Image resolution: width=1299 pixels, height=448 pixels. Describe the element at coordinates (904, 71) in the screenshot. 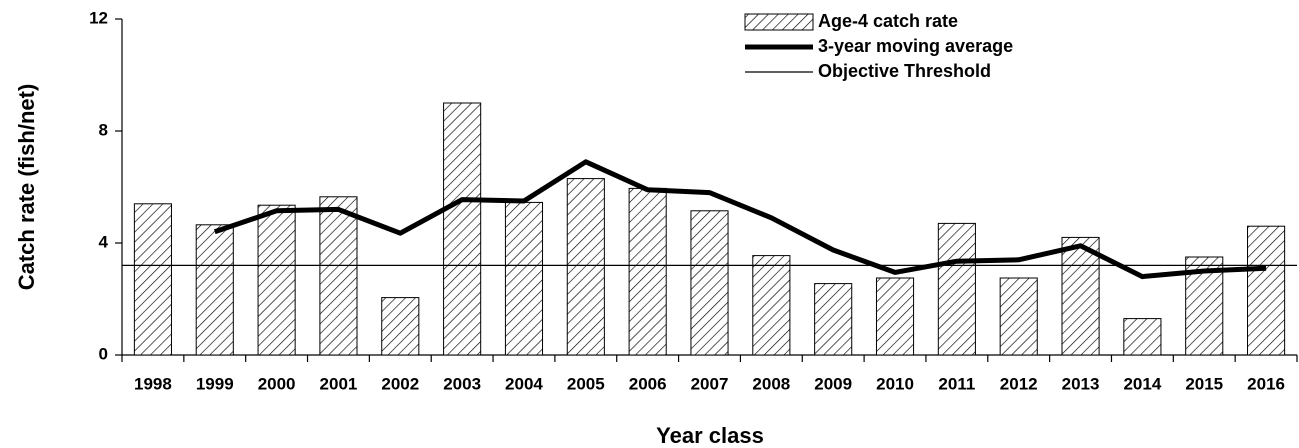

I see `legend-label: Objective Threshold` at that location.